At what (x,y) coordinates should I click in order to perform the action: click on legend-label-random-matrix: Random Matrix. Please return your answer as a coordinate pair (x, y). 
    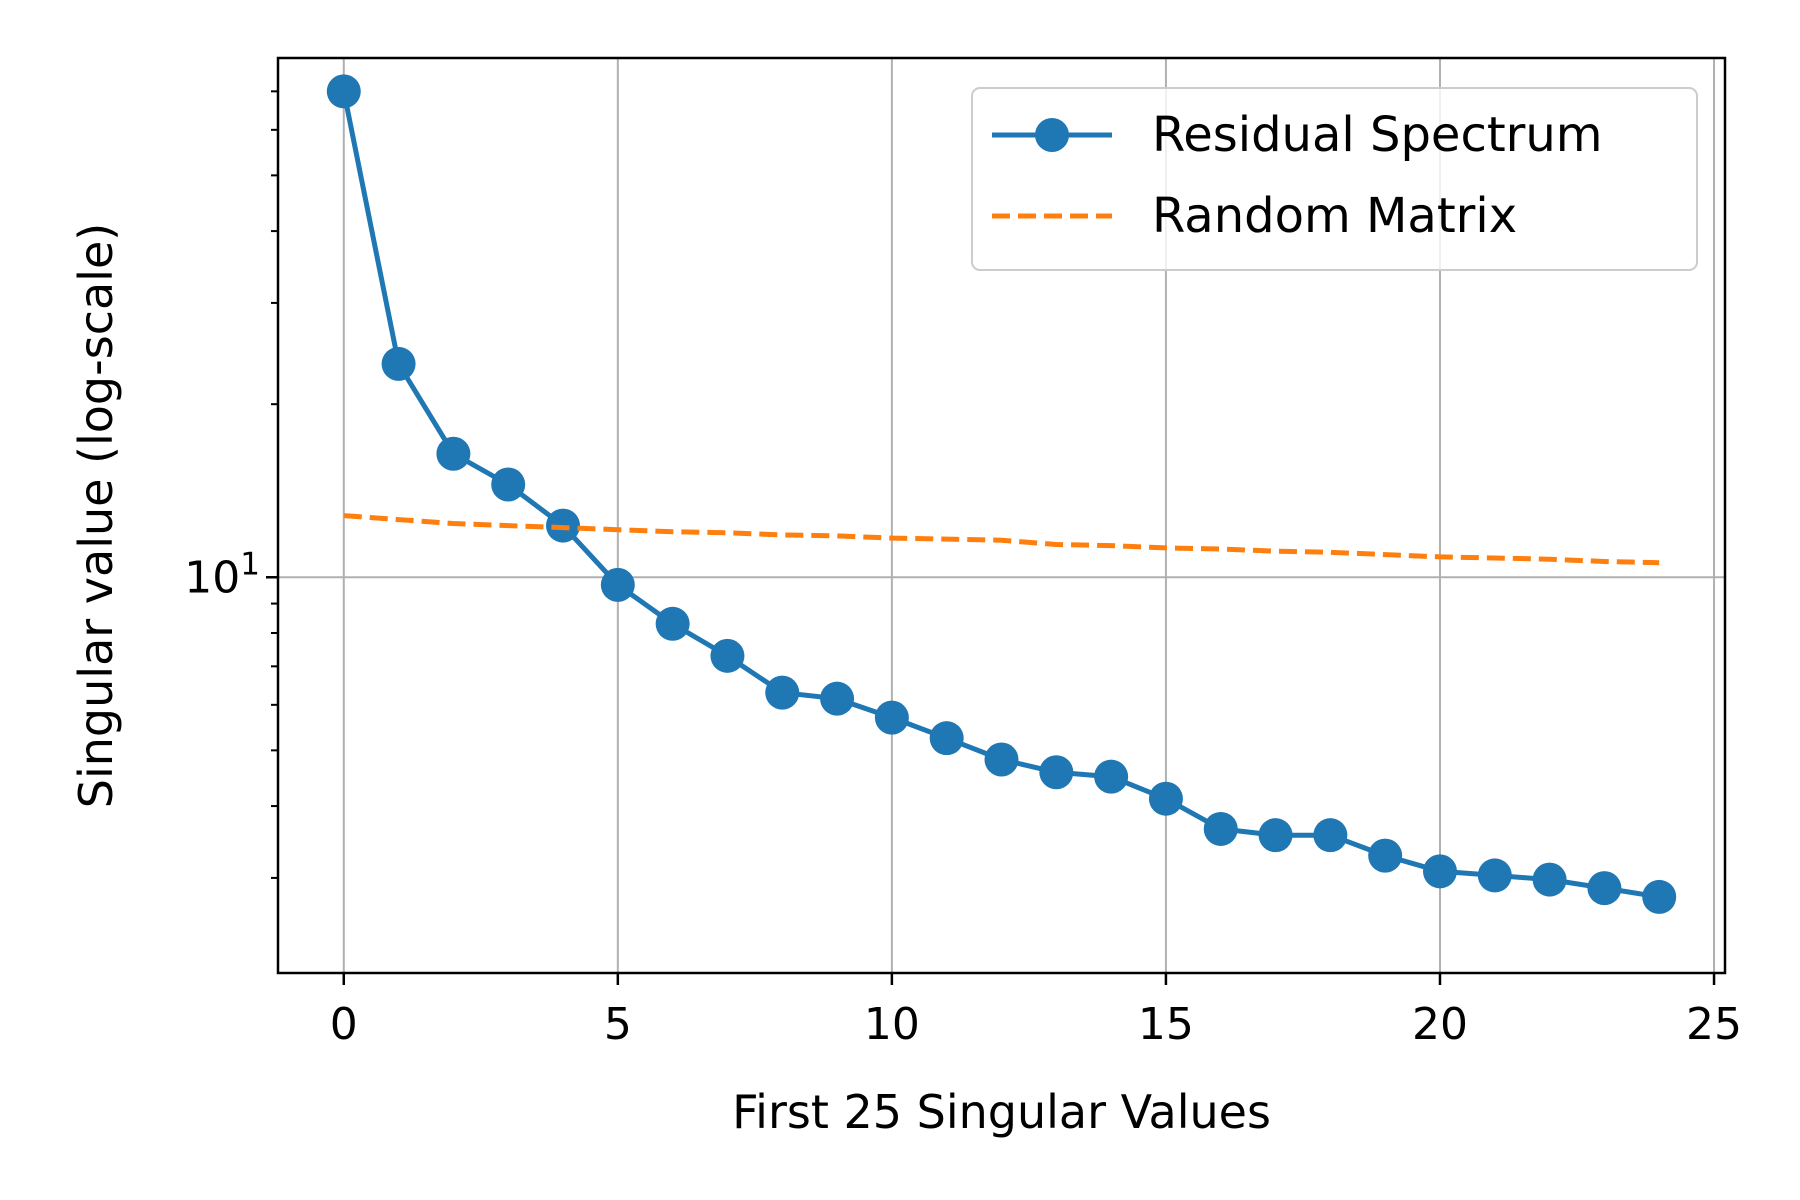
    Looking at the image, I should click on (1334, 216).